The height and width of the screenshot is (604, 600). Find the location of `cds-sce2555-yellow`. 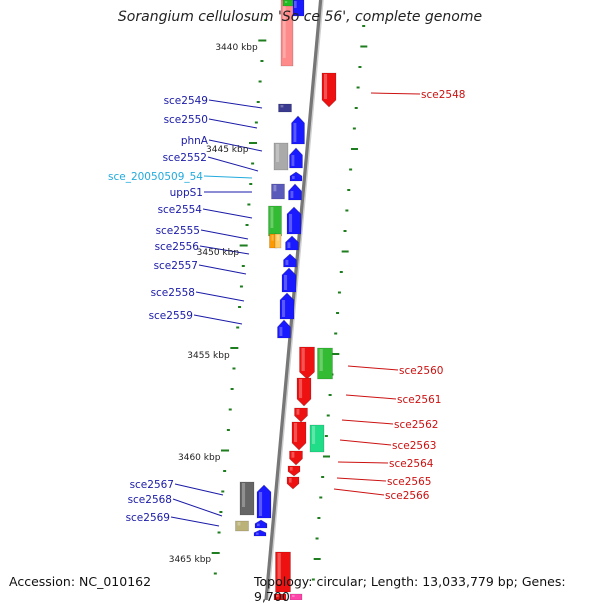

cds-sce2555-yellow is located at coordinates (278, 241).